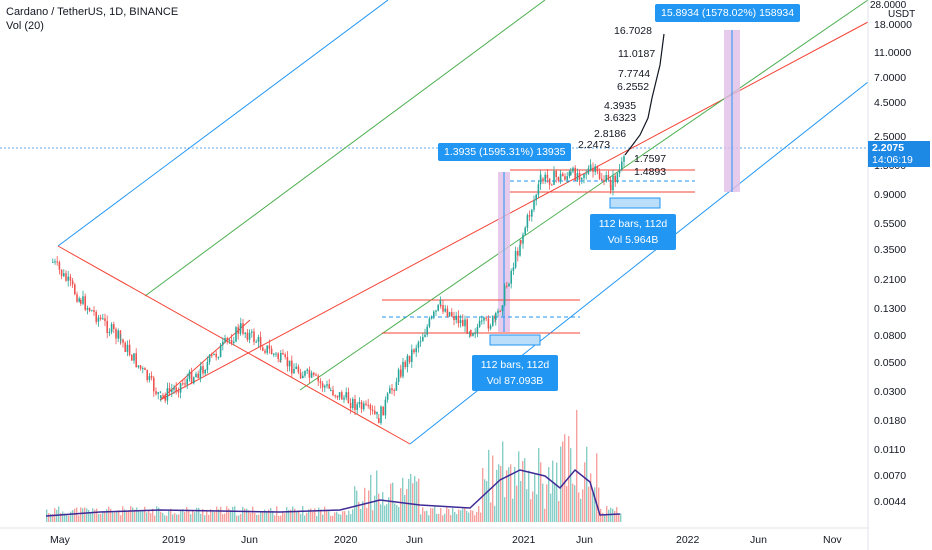 This screenshot has width=932, height=550. Describe the element at coordinates (633, 232) in the screenshot. I see `range-box-upper: 112 bars, 112d Vol 5.964B` at that location.